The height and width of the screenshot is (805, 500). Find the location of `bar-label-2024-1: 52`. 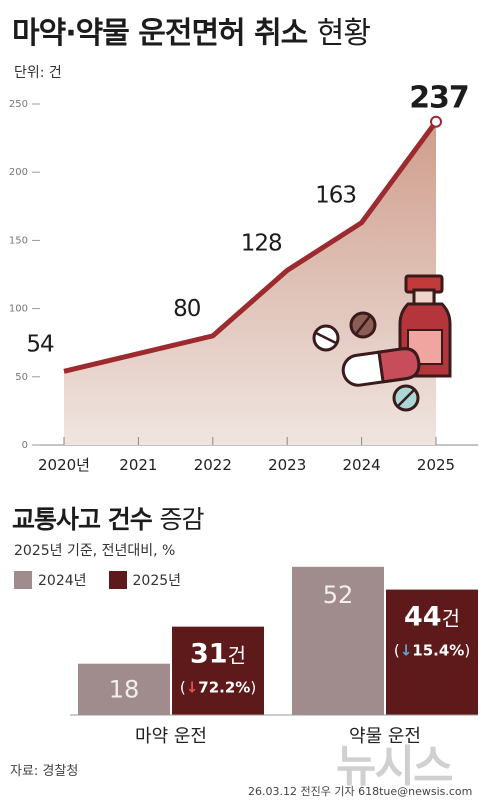

bar-label-2024-1: 52 is located at coordinates (338, 595).